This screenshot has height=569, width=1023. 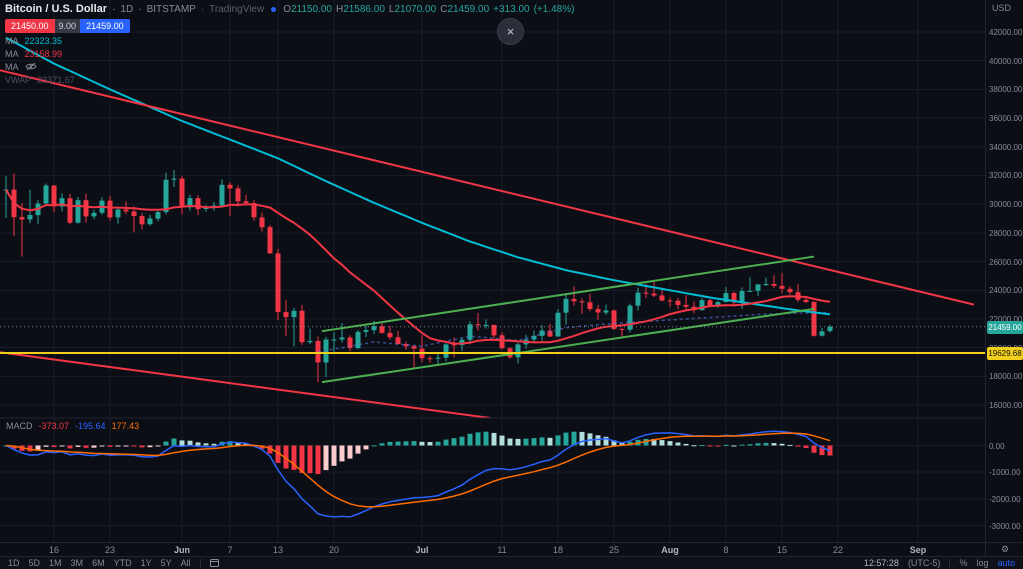 What do you see at coordinates (1005, 526) in the screenshot?
I see `macd-tick-label: -3000.00` at bounding box center [1005, 526].